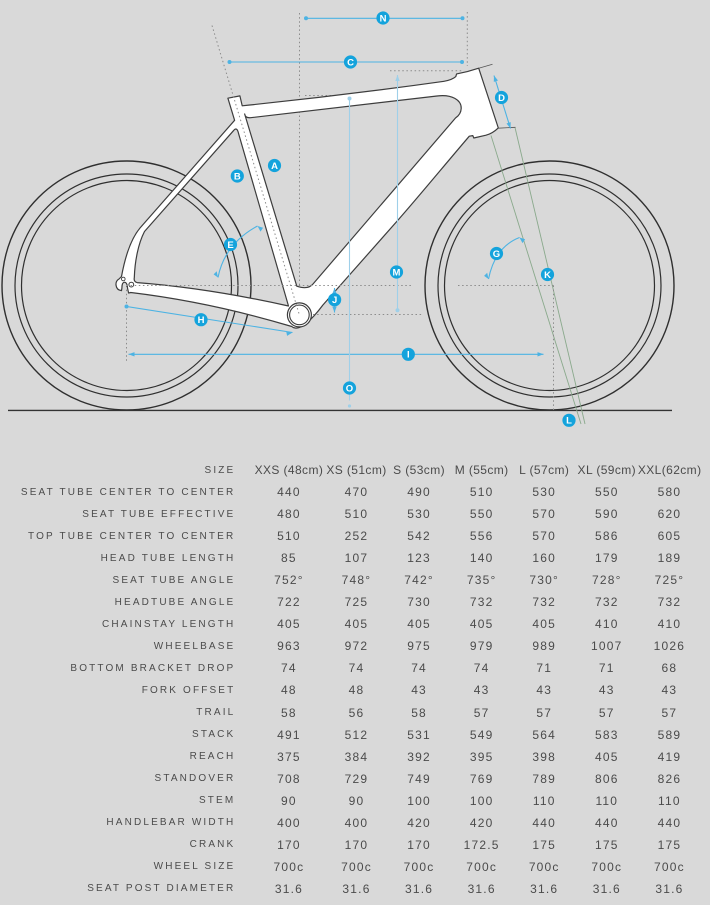 The height and width of the screenshot is (905, 710). What do you see at coordinates (547, 275) in the screenshot?
I see `svg-text: K` at bounding box center [547, 275].